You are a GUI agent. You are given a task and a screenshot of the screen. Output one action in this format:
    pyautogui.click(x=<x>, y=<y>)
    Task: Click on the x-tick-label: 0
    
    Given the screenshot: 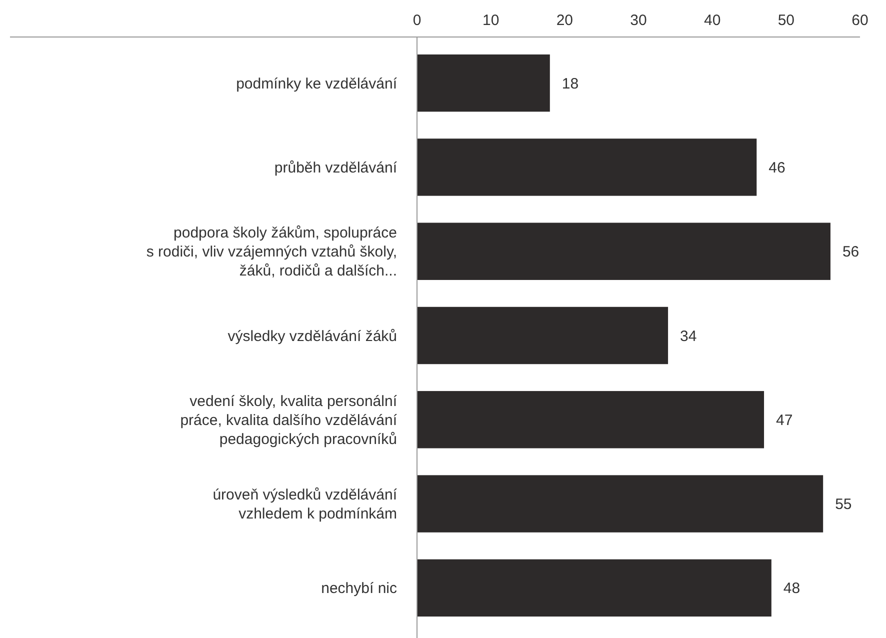 What is the action you would take?
    pyautogui.click(x=417, y=20)
    